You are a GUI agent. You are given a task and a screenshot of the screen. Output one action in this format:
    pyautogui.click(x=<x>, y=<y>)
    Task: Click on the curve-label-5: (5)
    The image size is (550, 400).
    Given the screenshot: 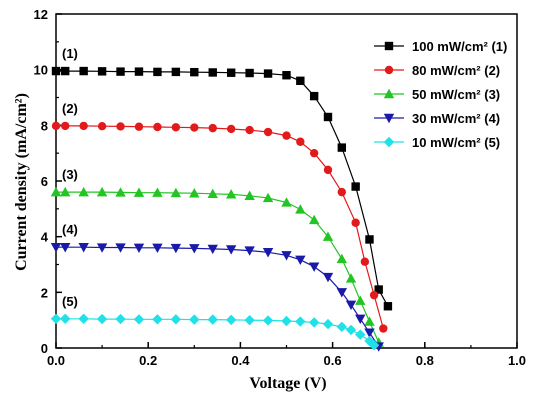 What is the action you would take?
    pyautogui.click(x=70, y=301)
    